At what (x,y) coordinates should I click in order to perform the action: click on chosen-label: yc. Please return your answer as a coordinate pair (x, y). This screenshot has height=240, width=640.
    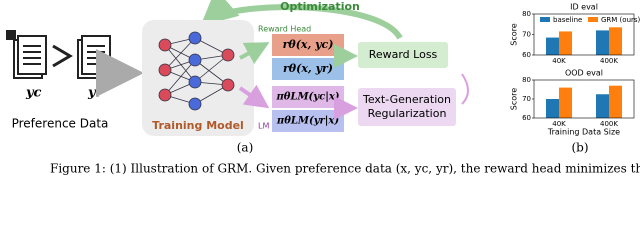
    Looking at the image, I should click on (33, 93).